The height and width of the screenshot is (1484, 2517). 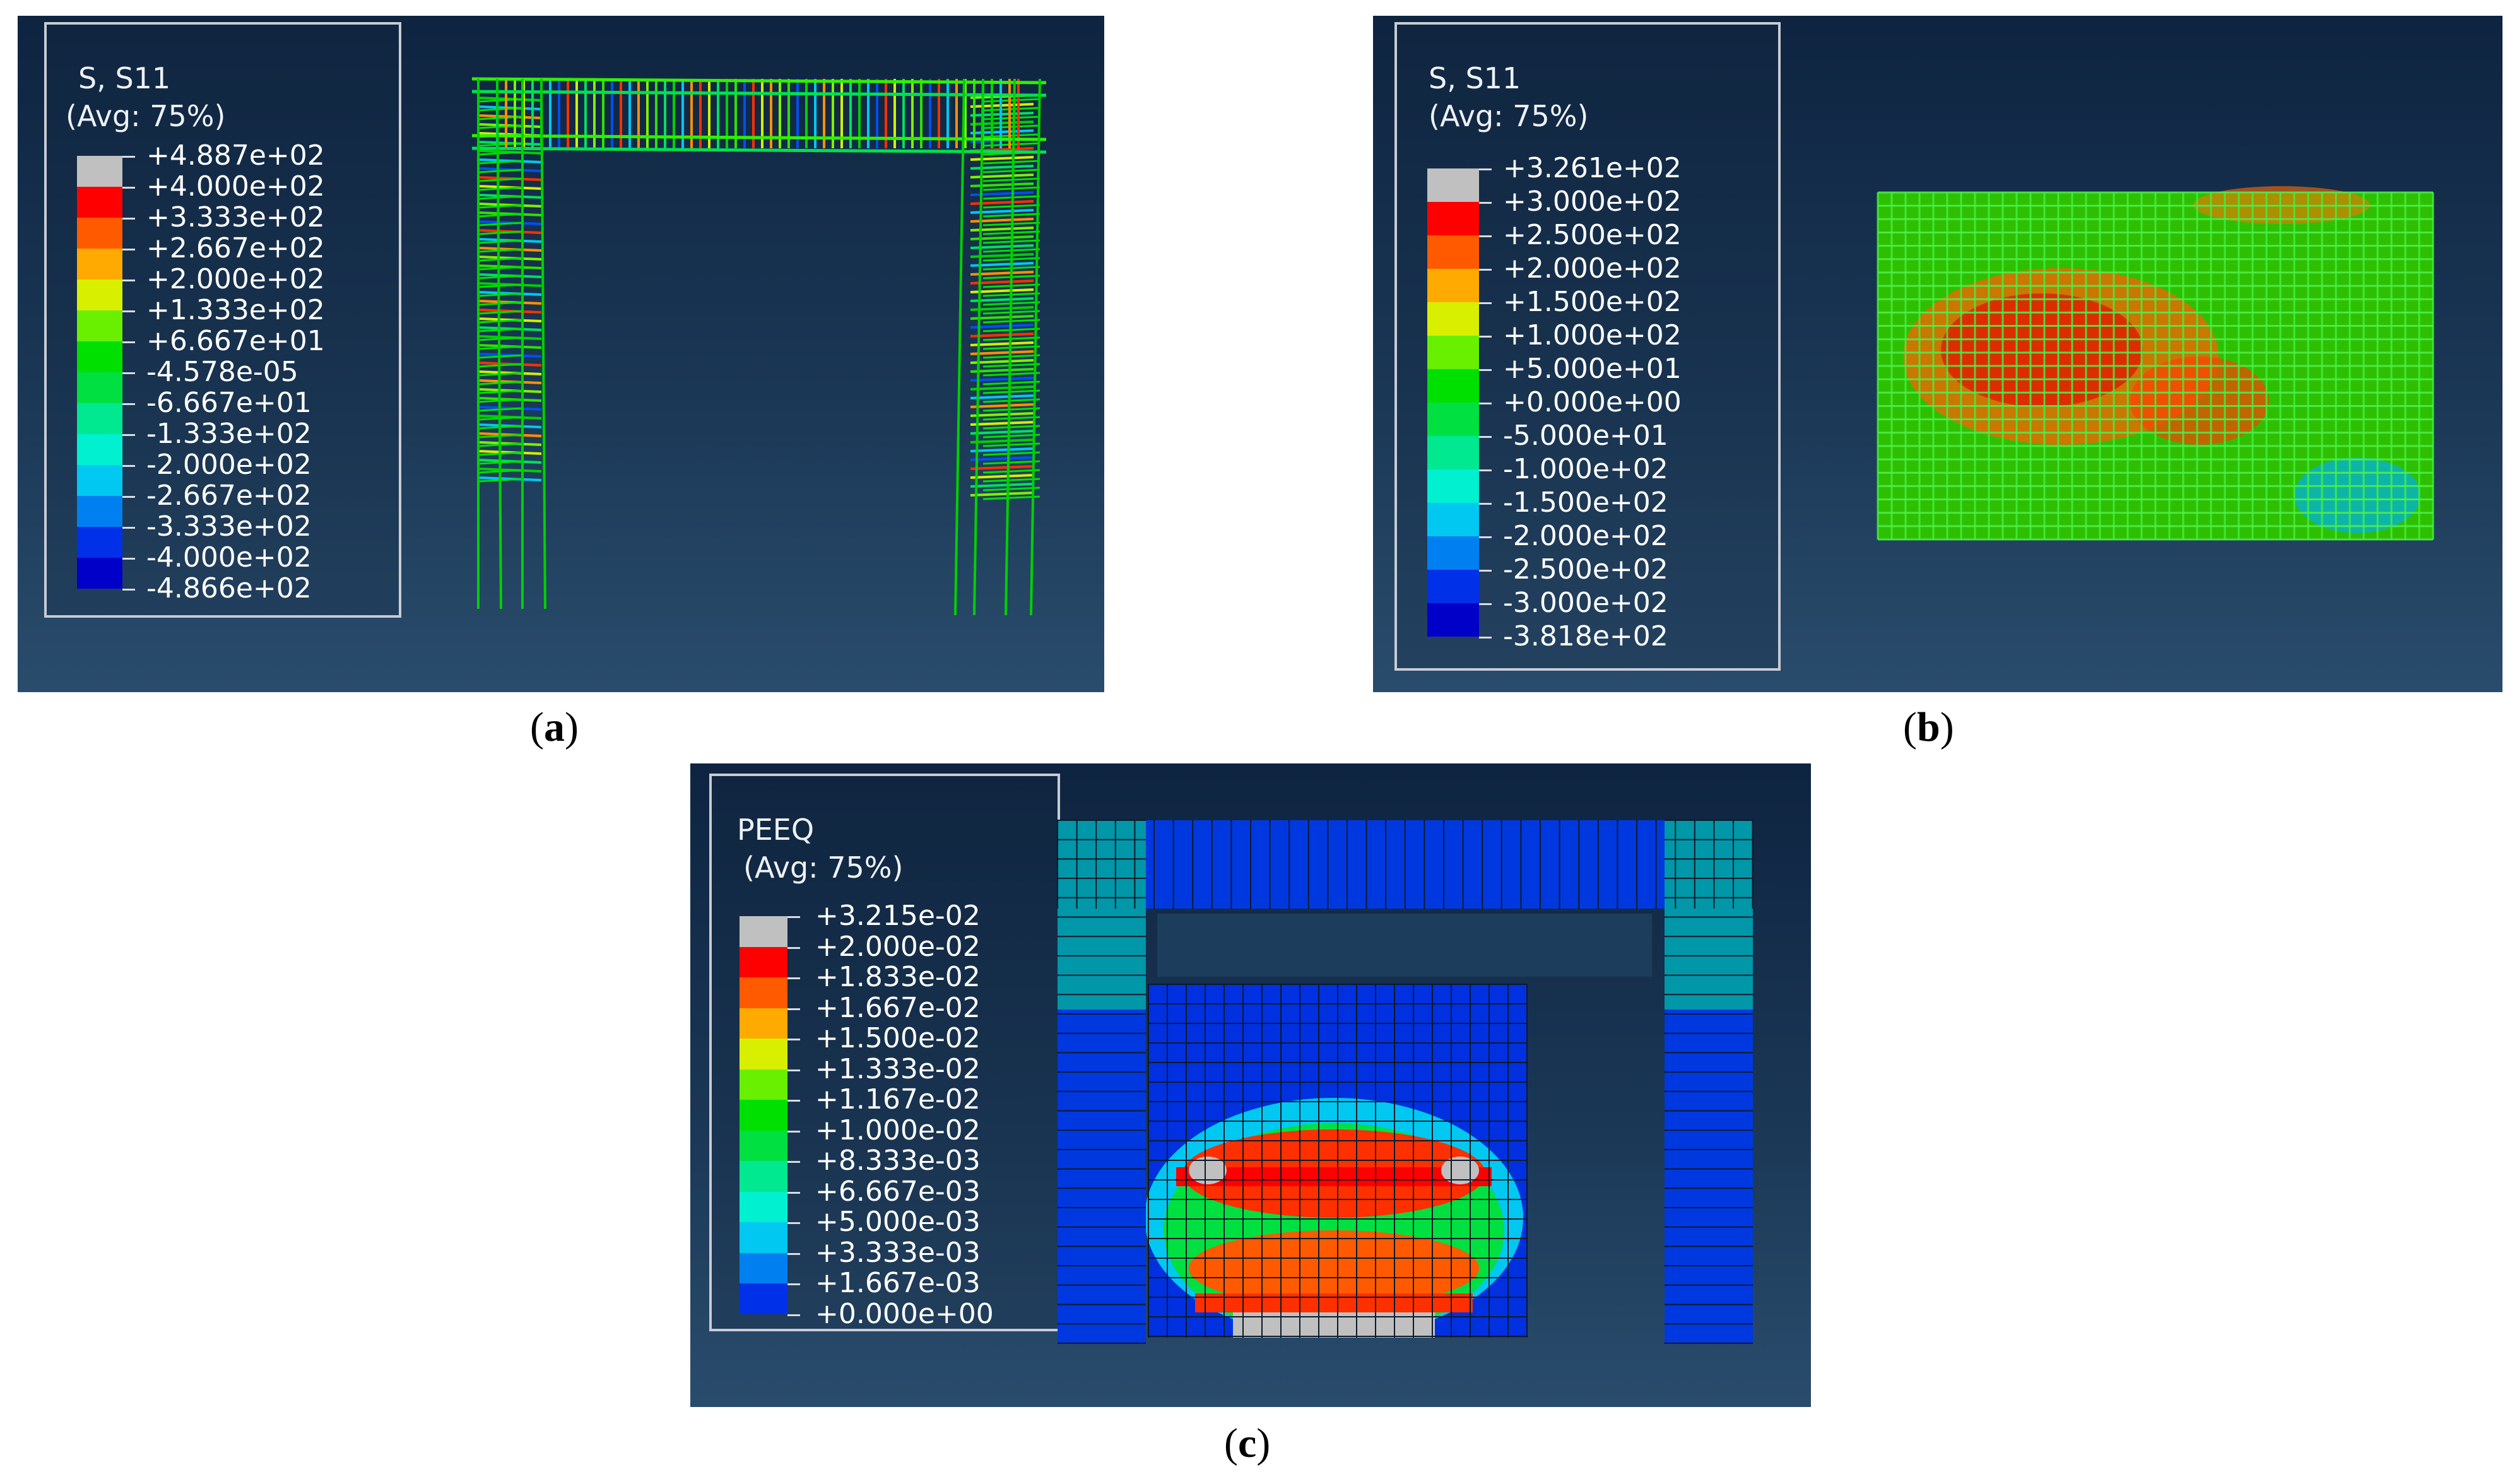 What do you see at coordinates (554, 727) in the screenshot?
I see `caption-a: (a)` at bounding box center [554, 727].